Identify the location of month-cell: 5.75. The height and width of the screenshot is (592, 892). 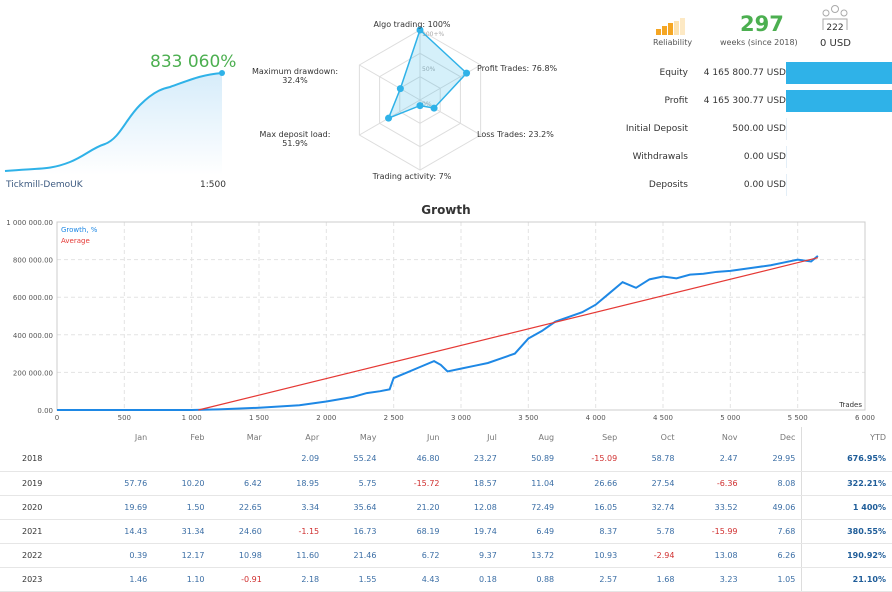
(354, 483).